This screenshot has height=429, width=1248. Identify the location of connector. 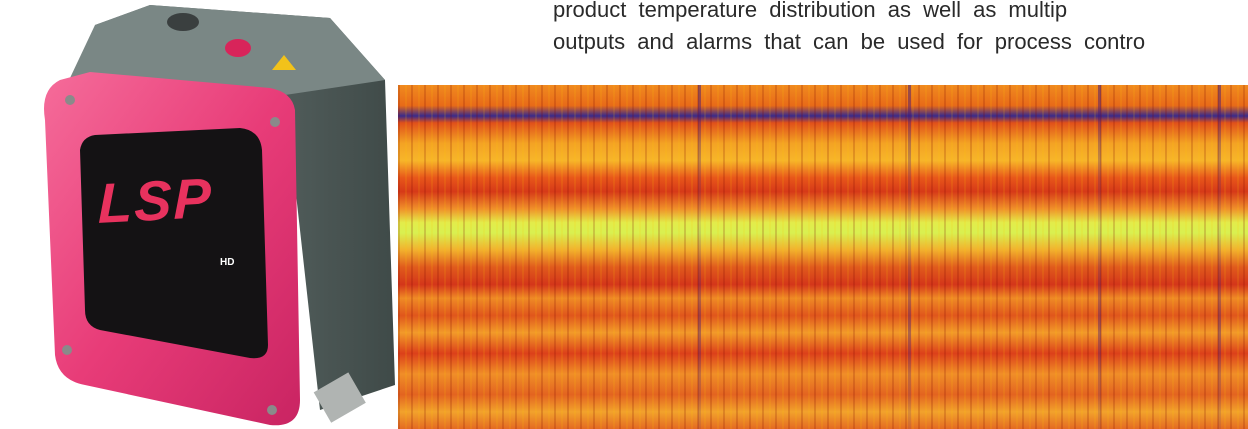
(183, 22).